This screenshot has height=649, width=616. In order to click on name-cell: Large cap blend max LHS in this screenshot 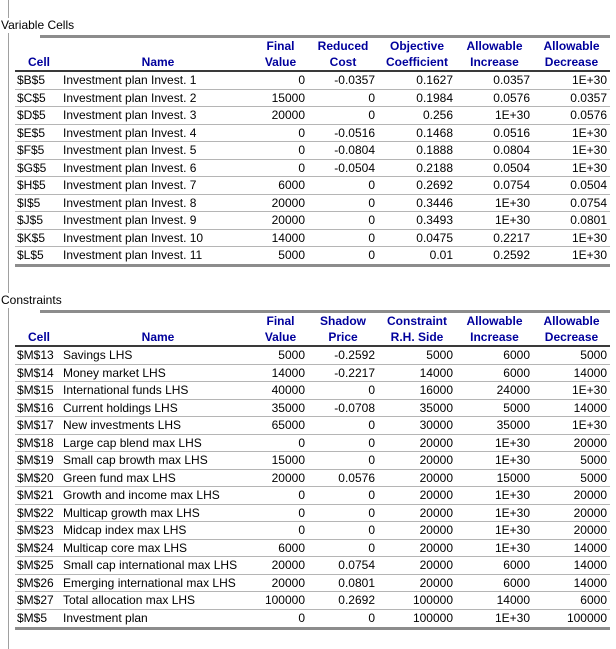, I will do `click(132, 442)`.